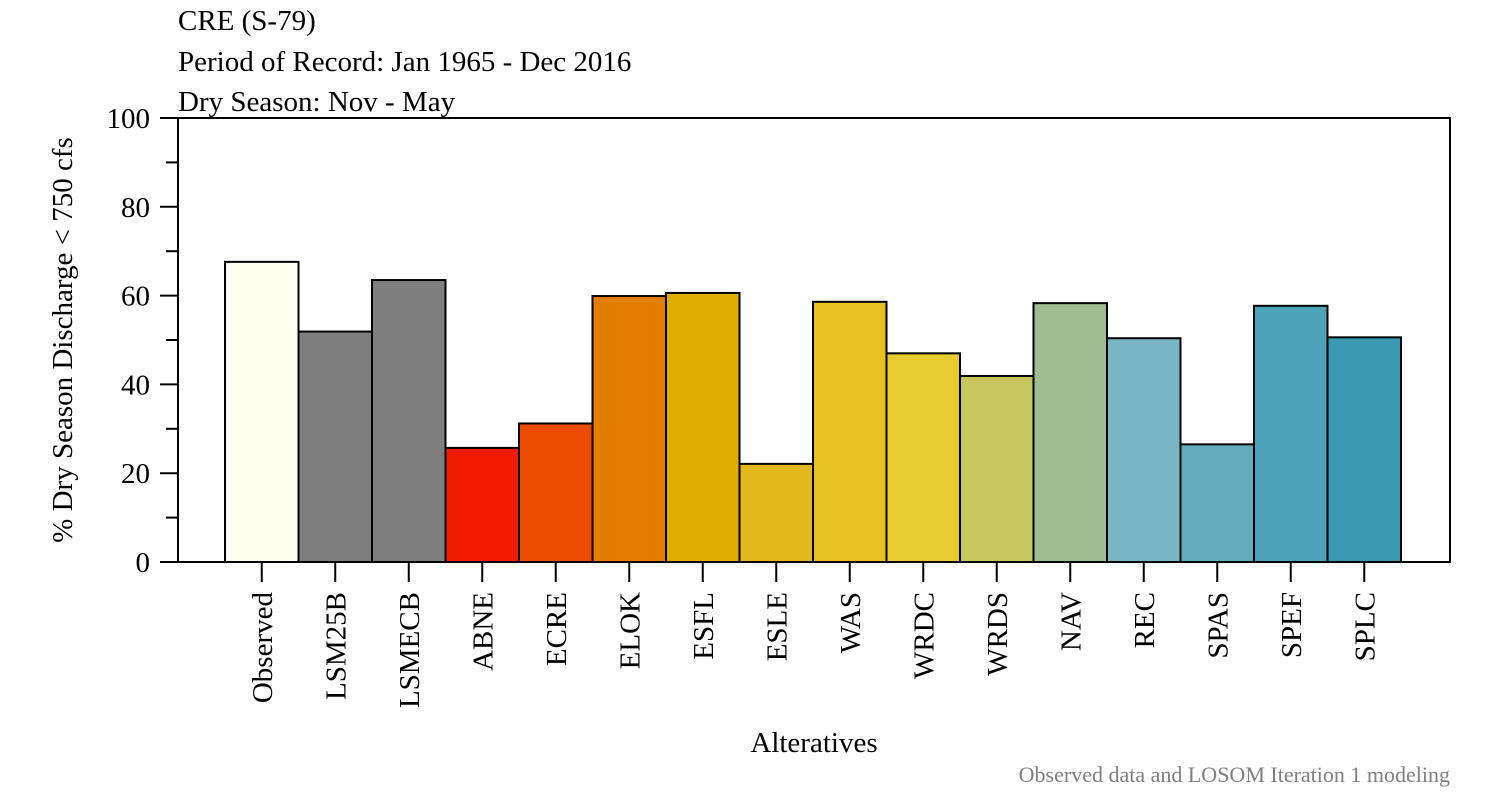  What do you see at coordinates (776, 513) in the screenshot?
I see `bar-esle` at bounding box center [776, 513].